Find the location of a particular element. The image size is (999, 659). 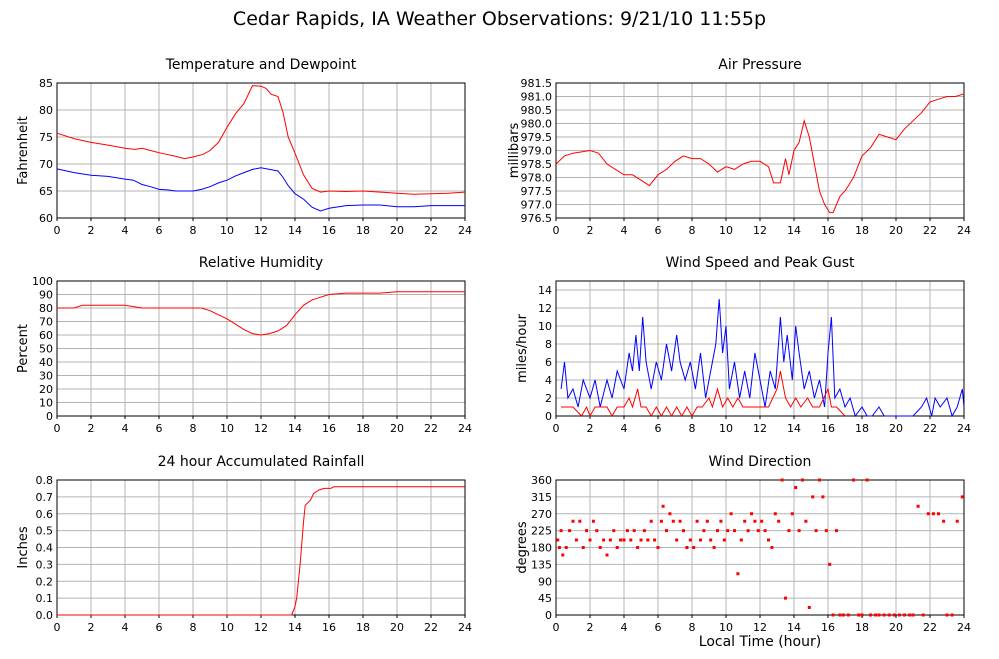

dir-x-tick-label: 0 is located at coordinates (556, 627).